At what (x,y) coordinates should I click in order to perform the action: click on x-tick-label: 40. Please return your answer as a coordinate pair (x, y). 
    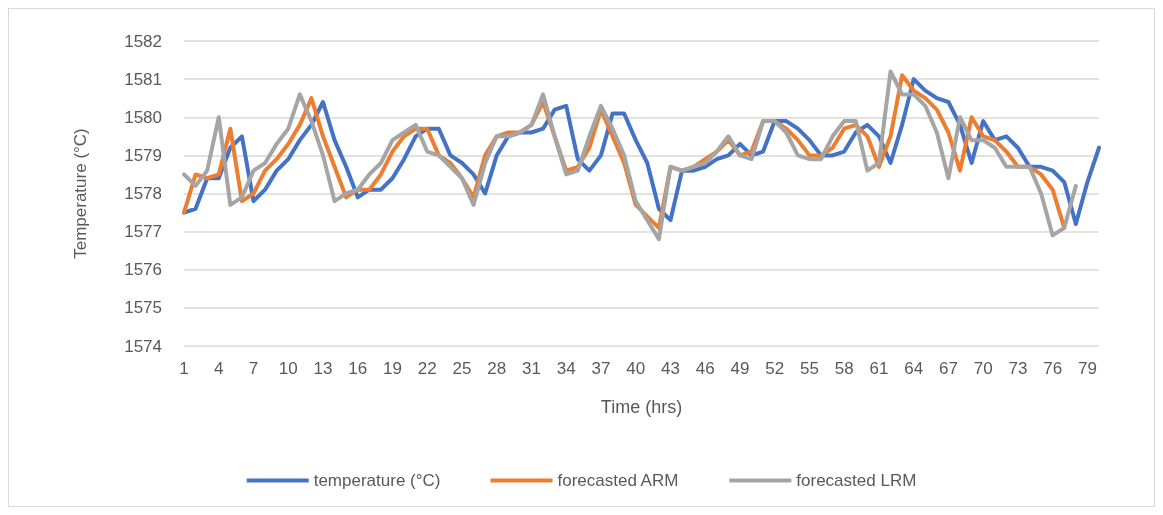
    Looking at the image, I should click on (636, 368).